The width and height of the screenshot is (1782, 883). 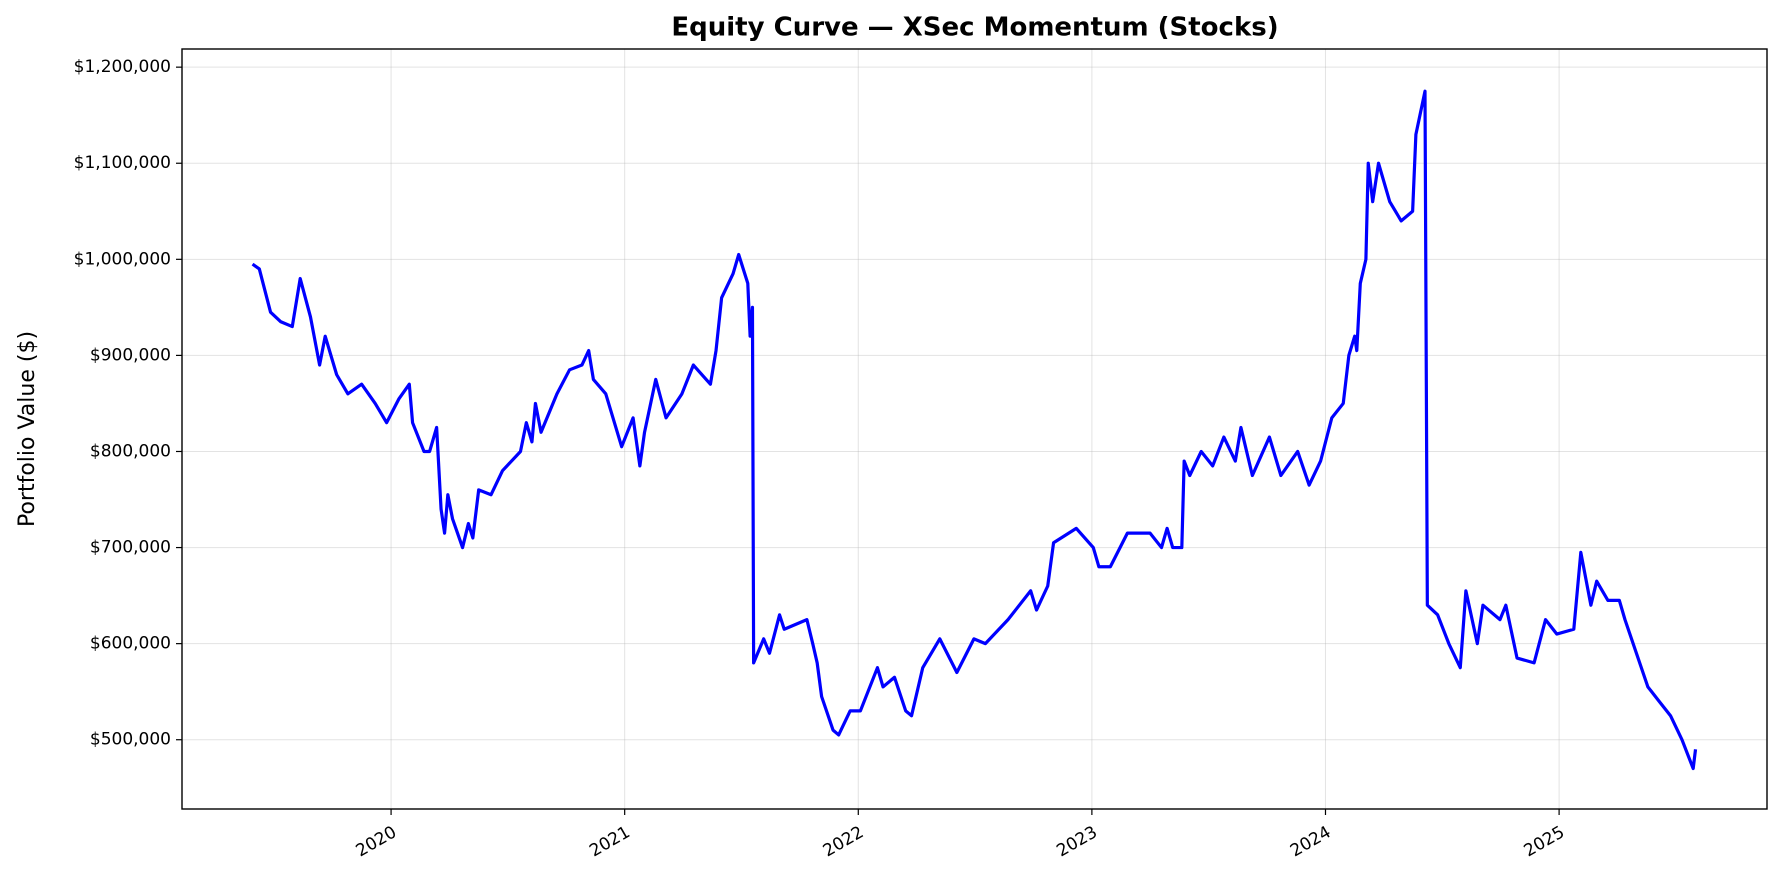 I want to click on y-tick-label: $1,000,000, so click(x=122, y=259).